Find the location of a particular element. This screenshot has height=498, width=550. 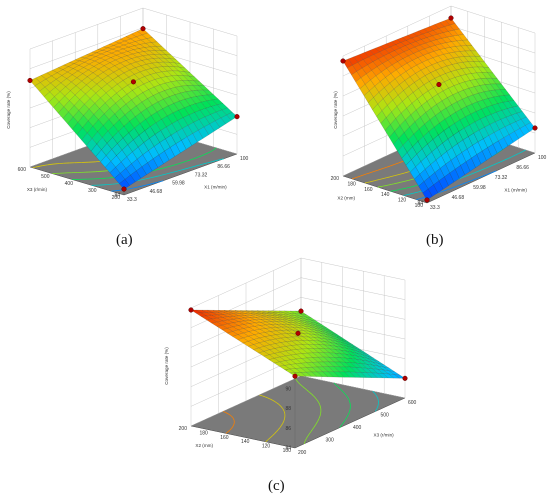

y-tick-label: 120 is located at coordinates (402, 201).